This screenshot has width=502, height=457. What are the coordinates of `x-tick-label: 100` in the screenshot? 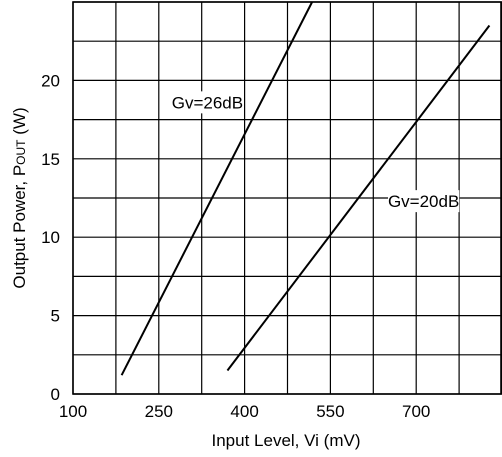 It's located at (73, 411).